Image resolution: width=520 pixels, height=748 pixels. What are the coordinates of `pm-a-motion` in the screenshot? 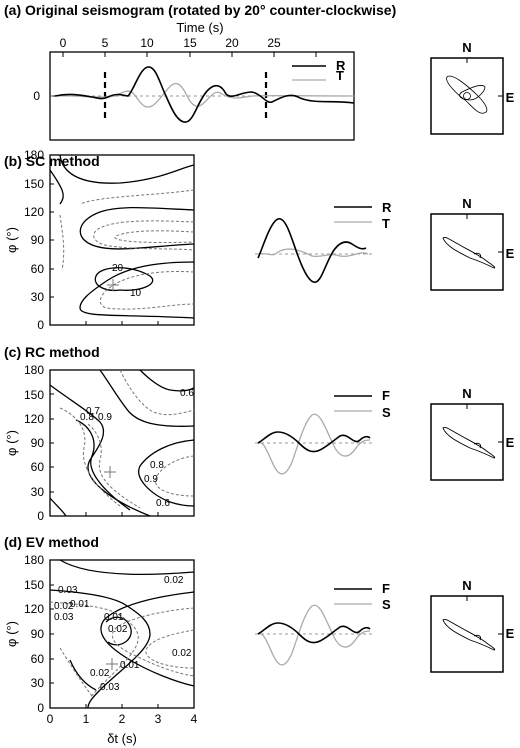 It's located at (467, 94).